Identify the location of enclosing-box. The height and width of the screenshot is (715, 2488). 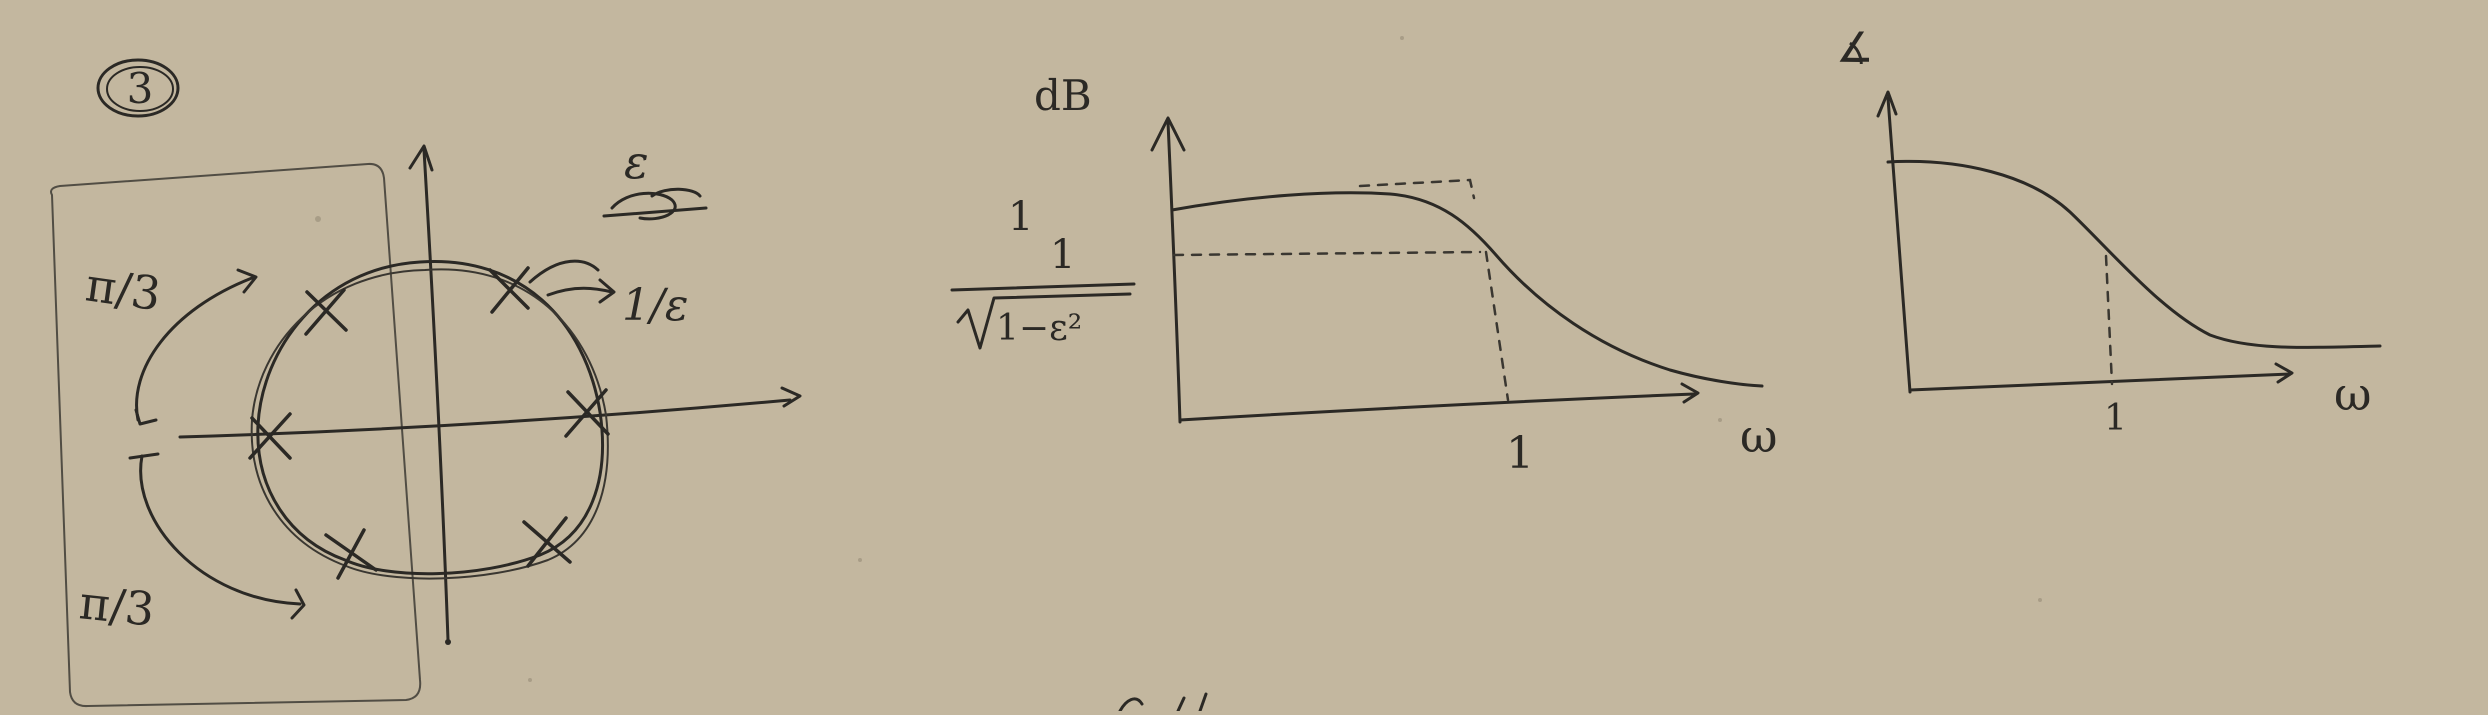
(236, 435).